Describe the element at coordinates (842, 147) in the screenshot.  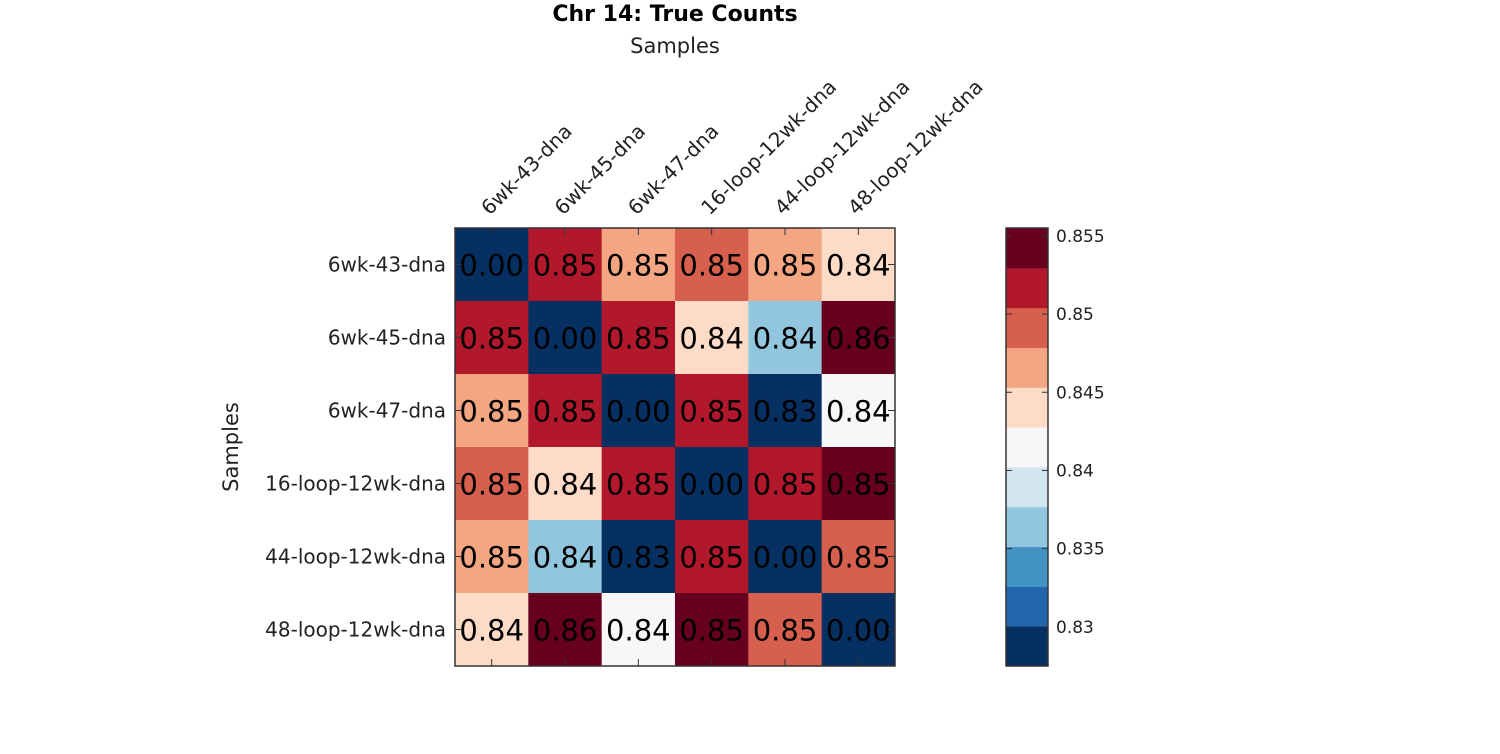
I see `x-tick-label: 44-loop-12wk-dna` at that location.